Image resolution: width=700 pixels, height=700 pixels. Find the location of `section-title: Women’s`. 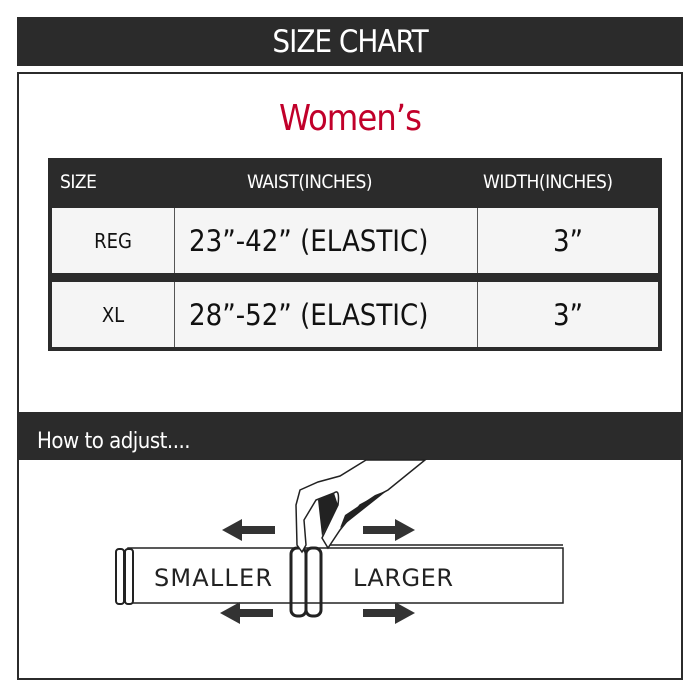

section-title: Women’s is located at coordinates (350, 118).